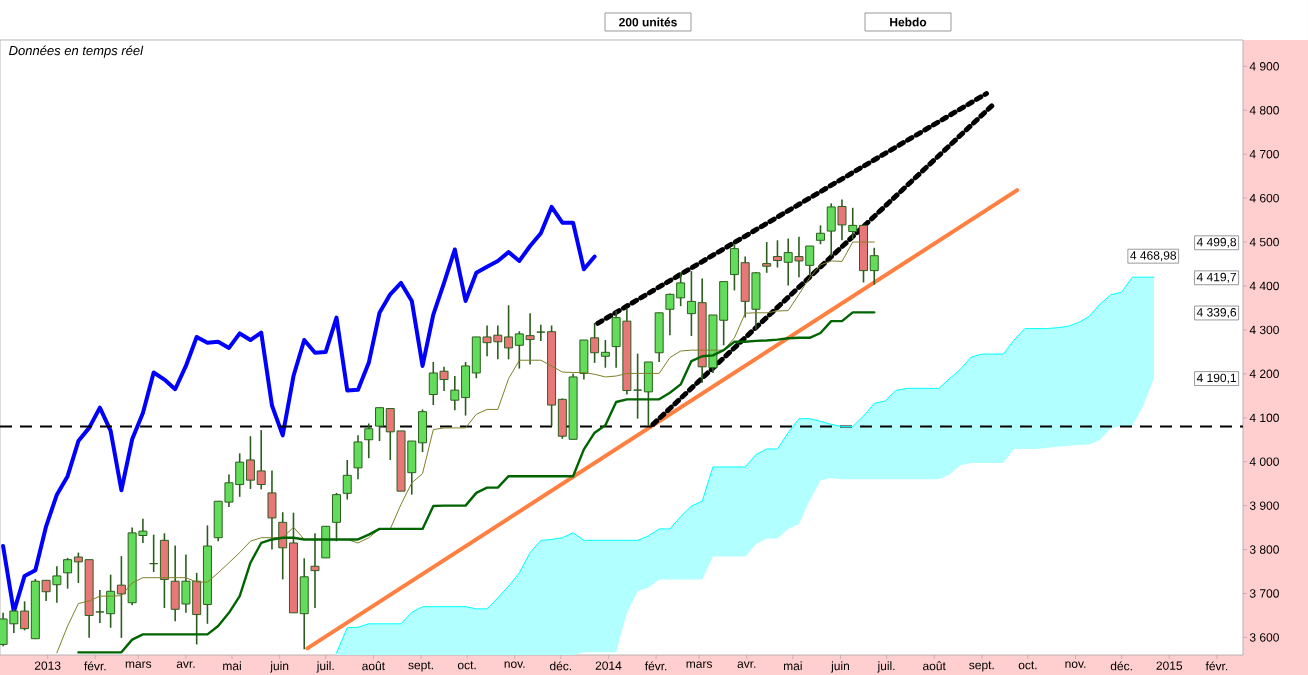  Describe the element at coordinates (1264, 286) in the screenshot. I see `y-tick-label: 4 400` at that location.